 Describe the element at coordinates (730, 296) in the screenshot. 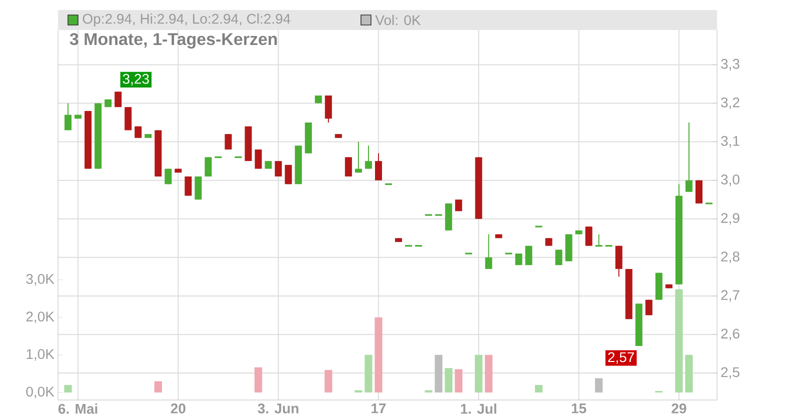

I see `y-tick-label: 2,7` at that location.